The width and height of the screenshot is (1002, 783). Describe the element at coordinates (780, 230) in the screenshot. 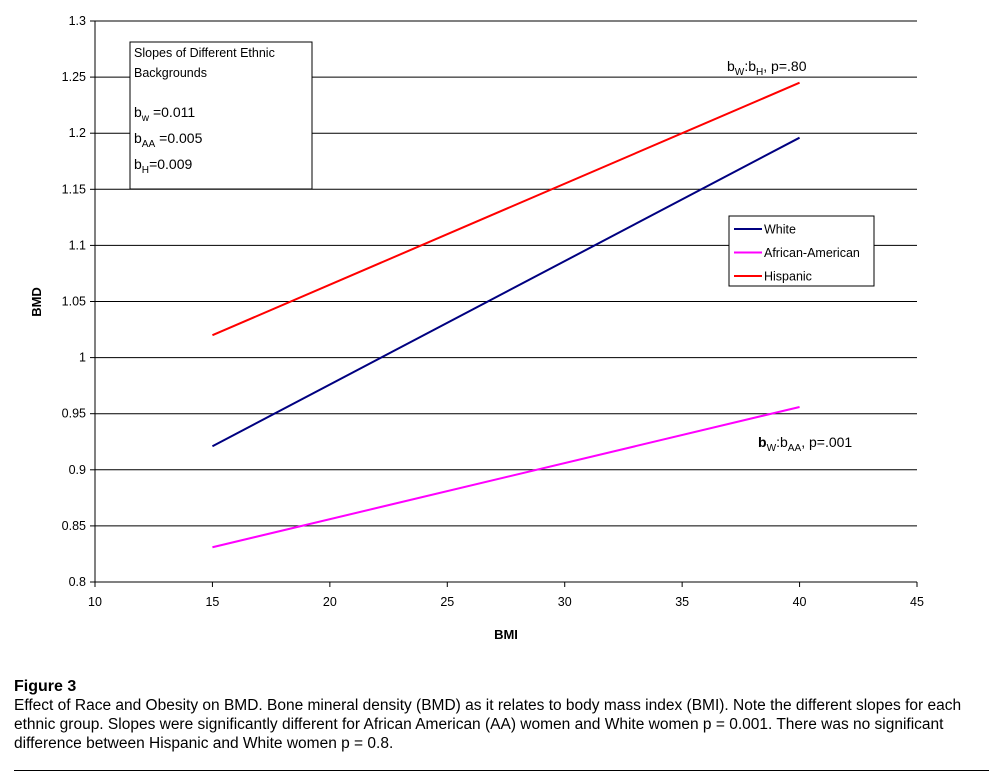

I see `legend-label: White` at that location.